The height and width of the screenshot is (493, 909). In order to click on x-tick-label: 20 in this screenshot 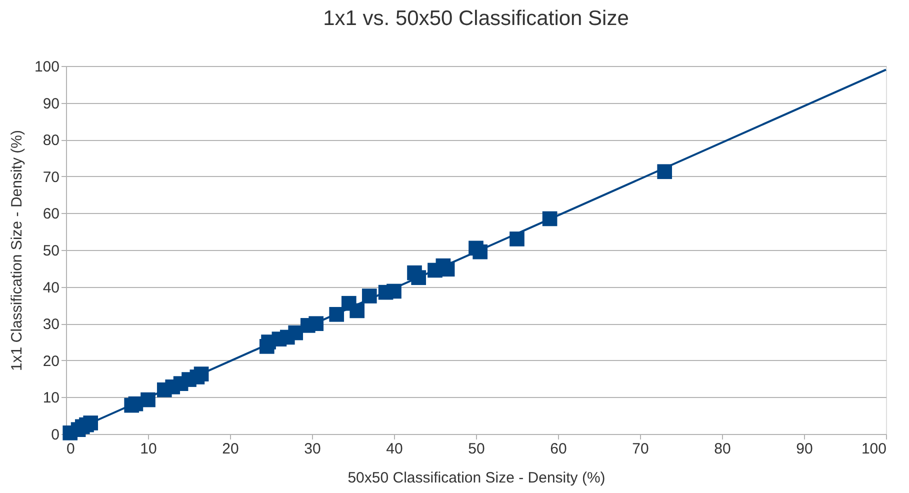, I will do `click(230, 449)`.